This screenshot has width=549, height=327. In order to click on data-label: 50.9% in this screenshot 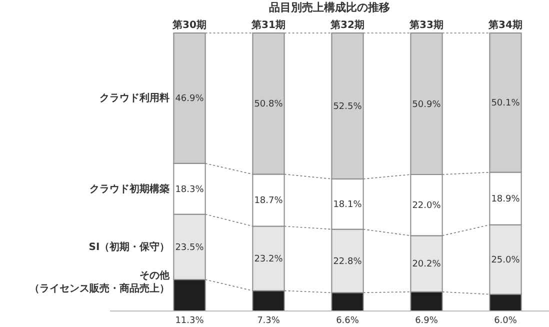, I will do `click(427, 105)`.